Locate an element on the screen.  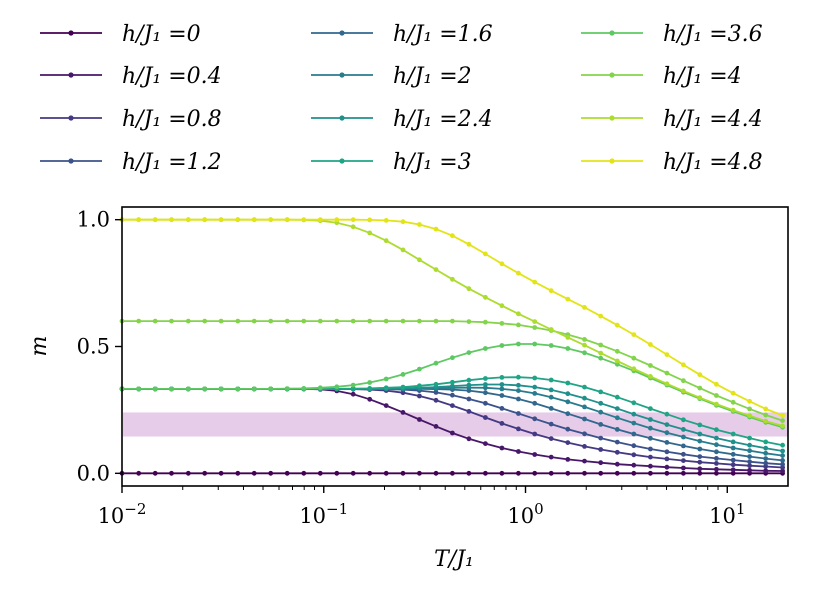
legend-item: h/J₁ =2.4 is located at coordinates (402, 119).